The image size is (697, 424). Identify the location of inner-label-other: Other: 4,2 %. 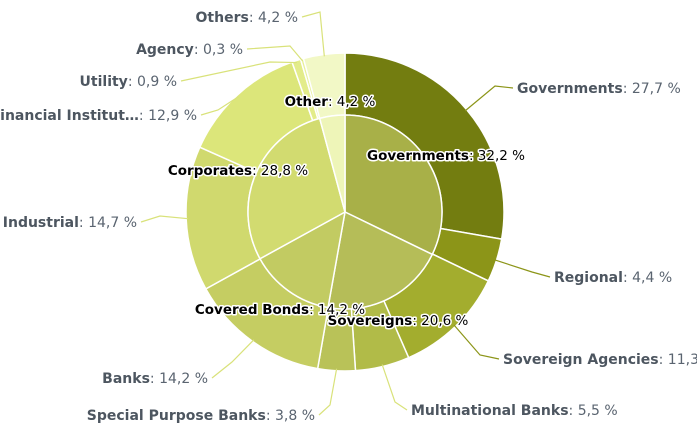
(330, 102).